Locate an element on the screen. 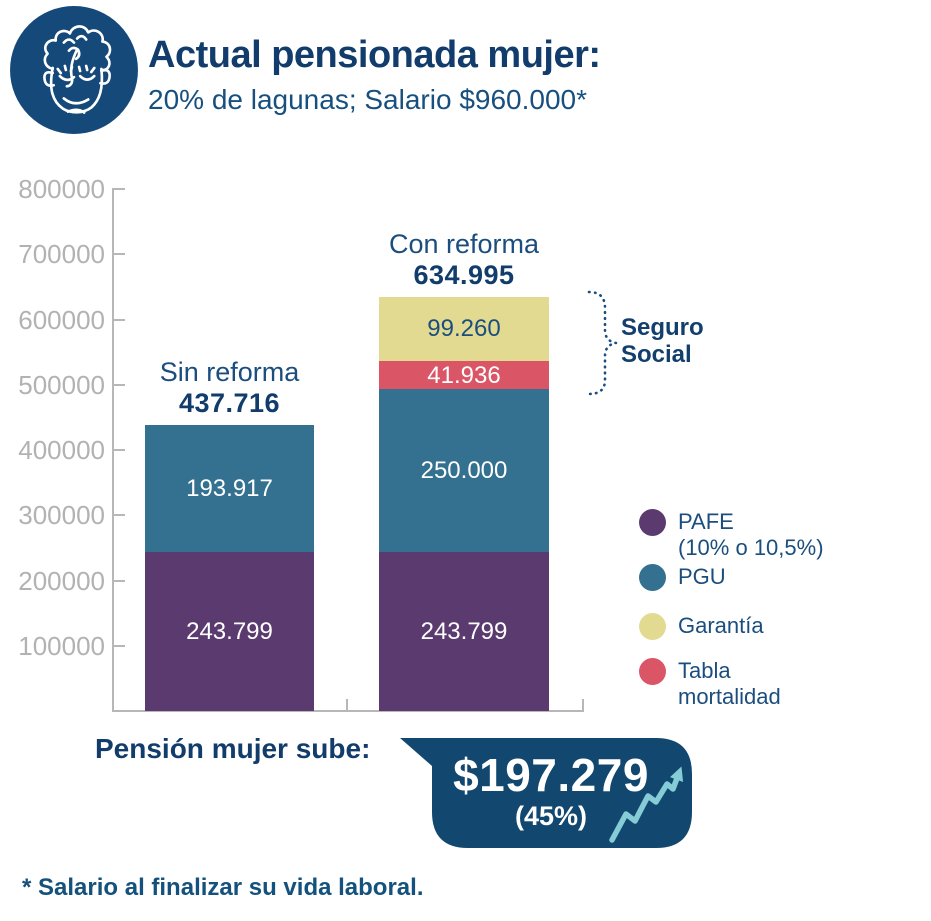 The height and width of the screenshot is (921, 931). bar-segment: 193.917 is located at coordinates (229, 488).